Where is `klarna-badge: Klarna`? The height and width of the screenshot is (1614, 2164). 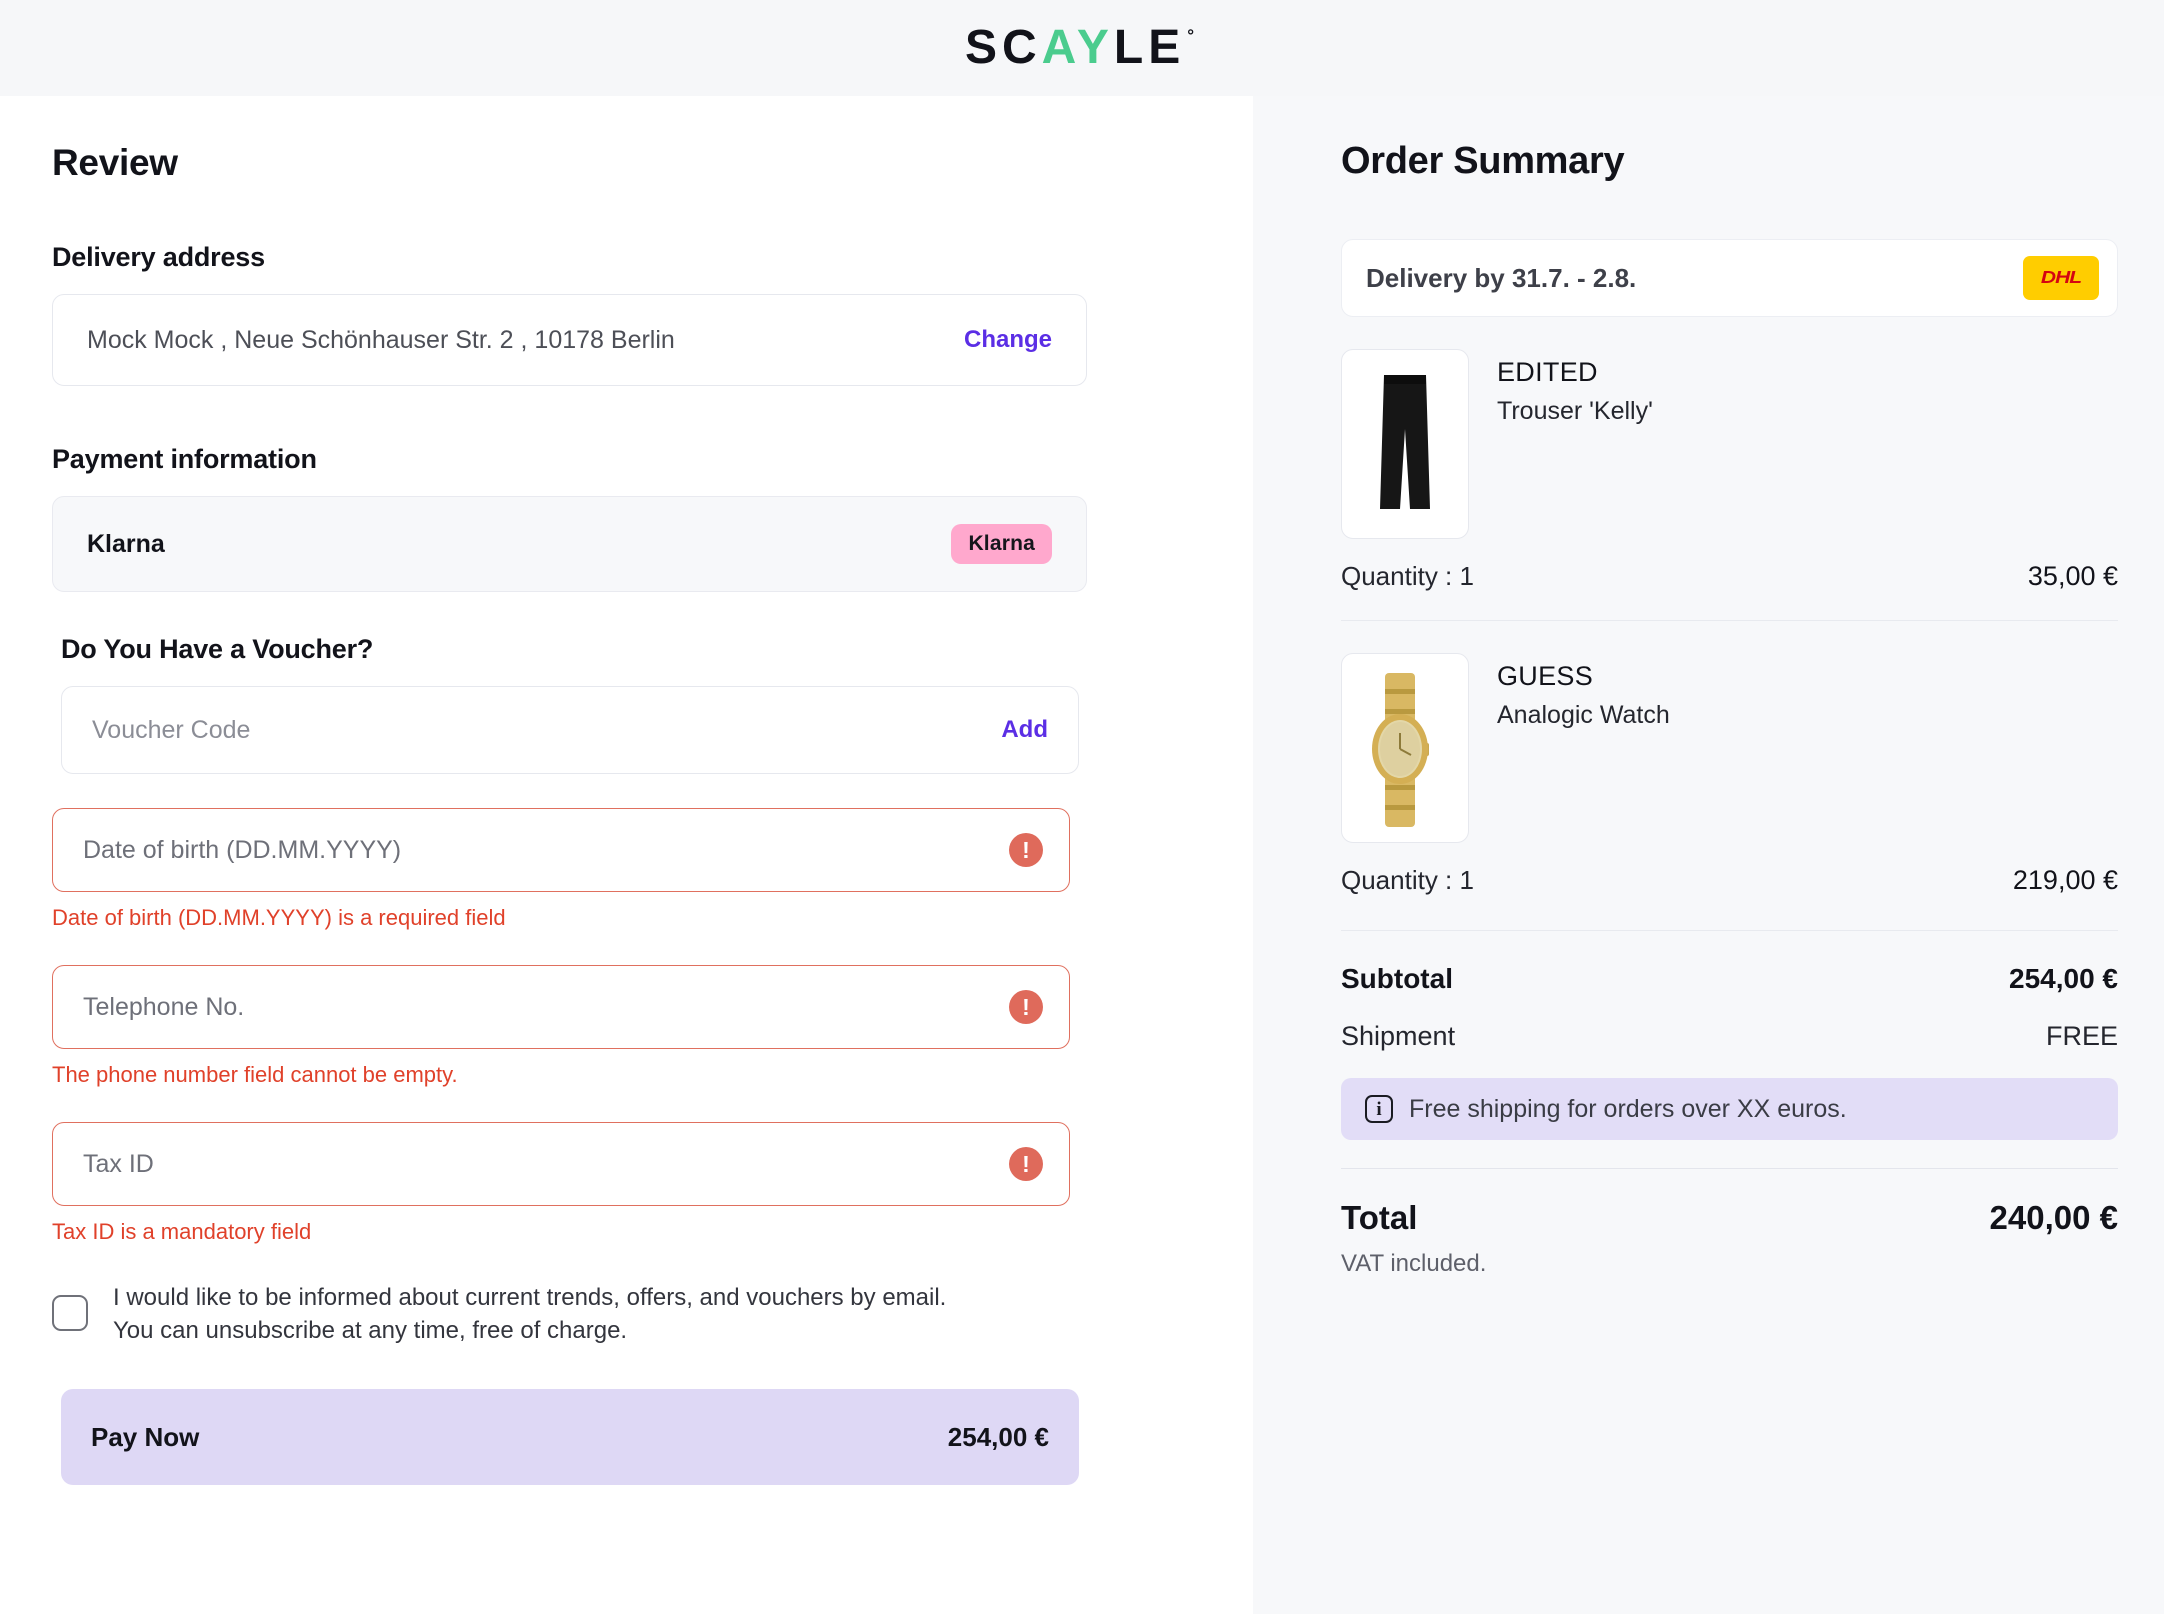 klarna-badge: Klarna is located at coordinates (1001, 544).